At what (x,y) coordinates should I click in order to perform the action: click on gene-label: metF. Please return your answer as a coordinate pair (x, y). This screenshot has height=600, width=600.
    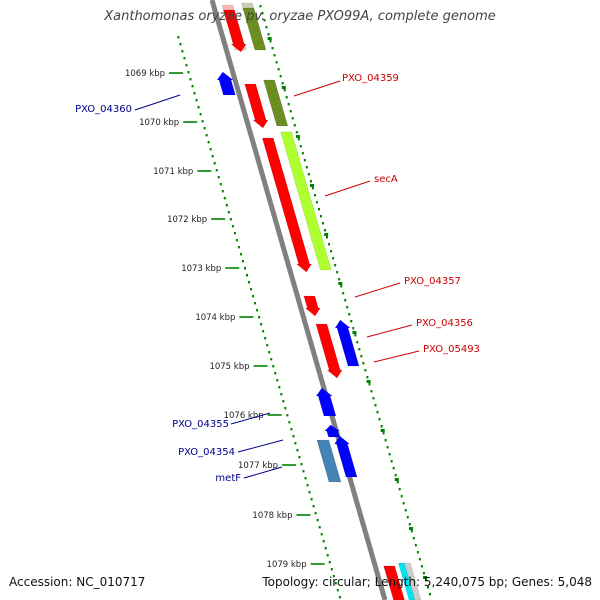
    Looking at the image, I should click on (228, 478).